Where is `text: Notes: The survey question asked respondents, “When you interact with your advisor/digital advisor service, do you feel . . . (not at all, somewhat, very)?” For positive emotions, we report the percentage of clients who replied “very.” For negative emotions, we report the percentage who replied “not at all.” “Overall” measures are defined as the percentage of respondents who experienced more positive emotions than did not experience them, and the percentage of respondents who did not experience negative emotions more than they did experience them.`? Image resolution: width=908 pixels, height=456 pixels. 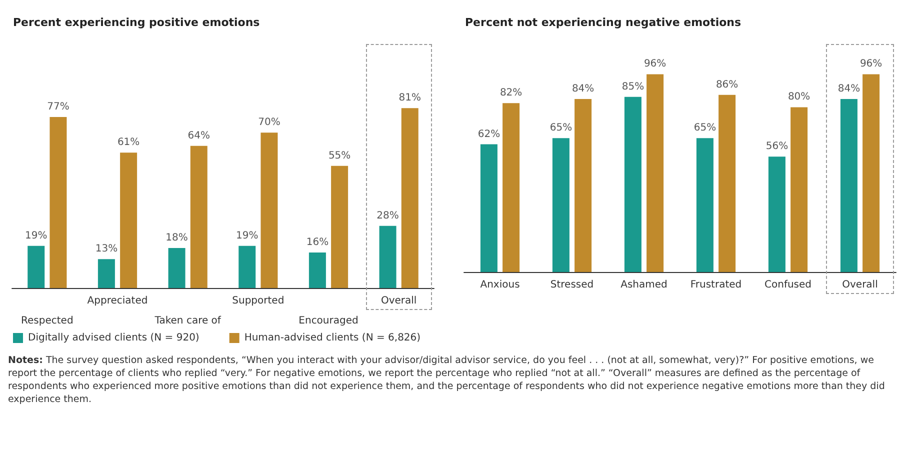
text: Notes: The survey question asked respondents, “When you interact with your advisor/digital advisor service, do you feel . . . (not at all, somewhat, very)?” For positive emotions, we report the percentage of clients who replied “very.” For negative emotions, we report the percentage who replied “not at all.” “Overall” measures are defined as the percentage of respondents who experienced more positive emotions than did not experience them, and the percentage of respondents who did not experience negative emotions more than they did experience them. is located at coordinates (446, 380).